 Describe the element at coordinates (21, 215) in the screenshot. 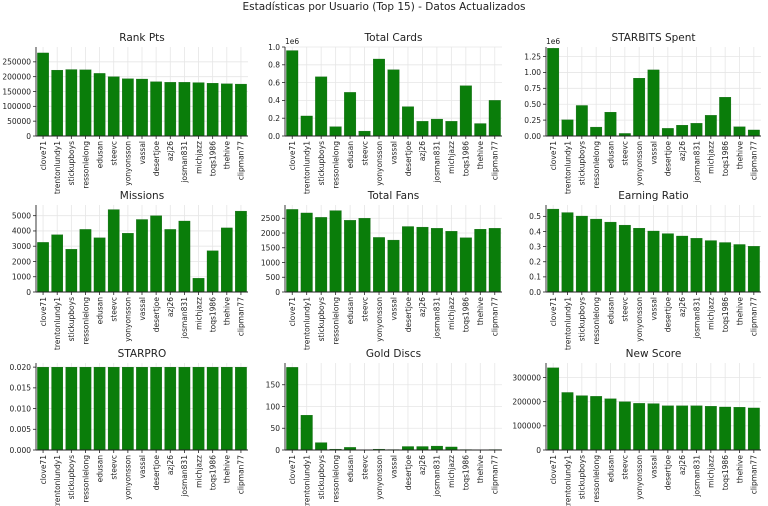

I see `y-tick-label: 5000` at that location.